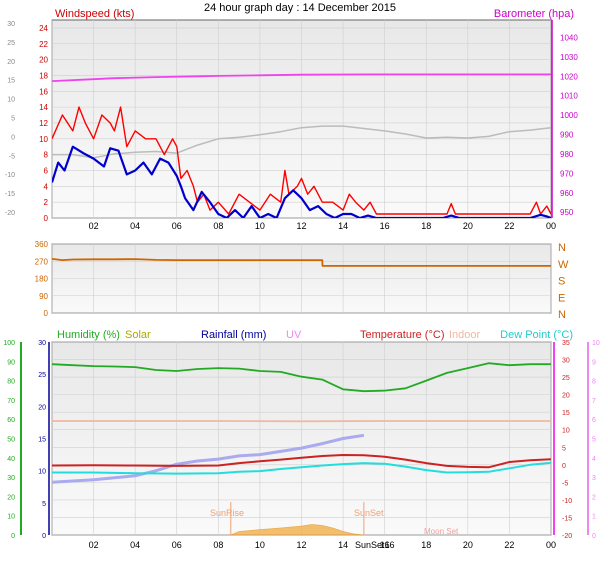 This screenshot has width=608, height=561. I want to click on barometer-tick-label: 1030, so click(569, 57).